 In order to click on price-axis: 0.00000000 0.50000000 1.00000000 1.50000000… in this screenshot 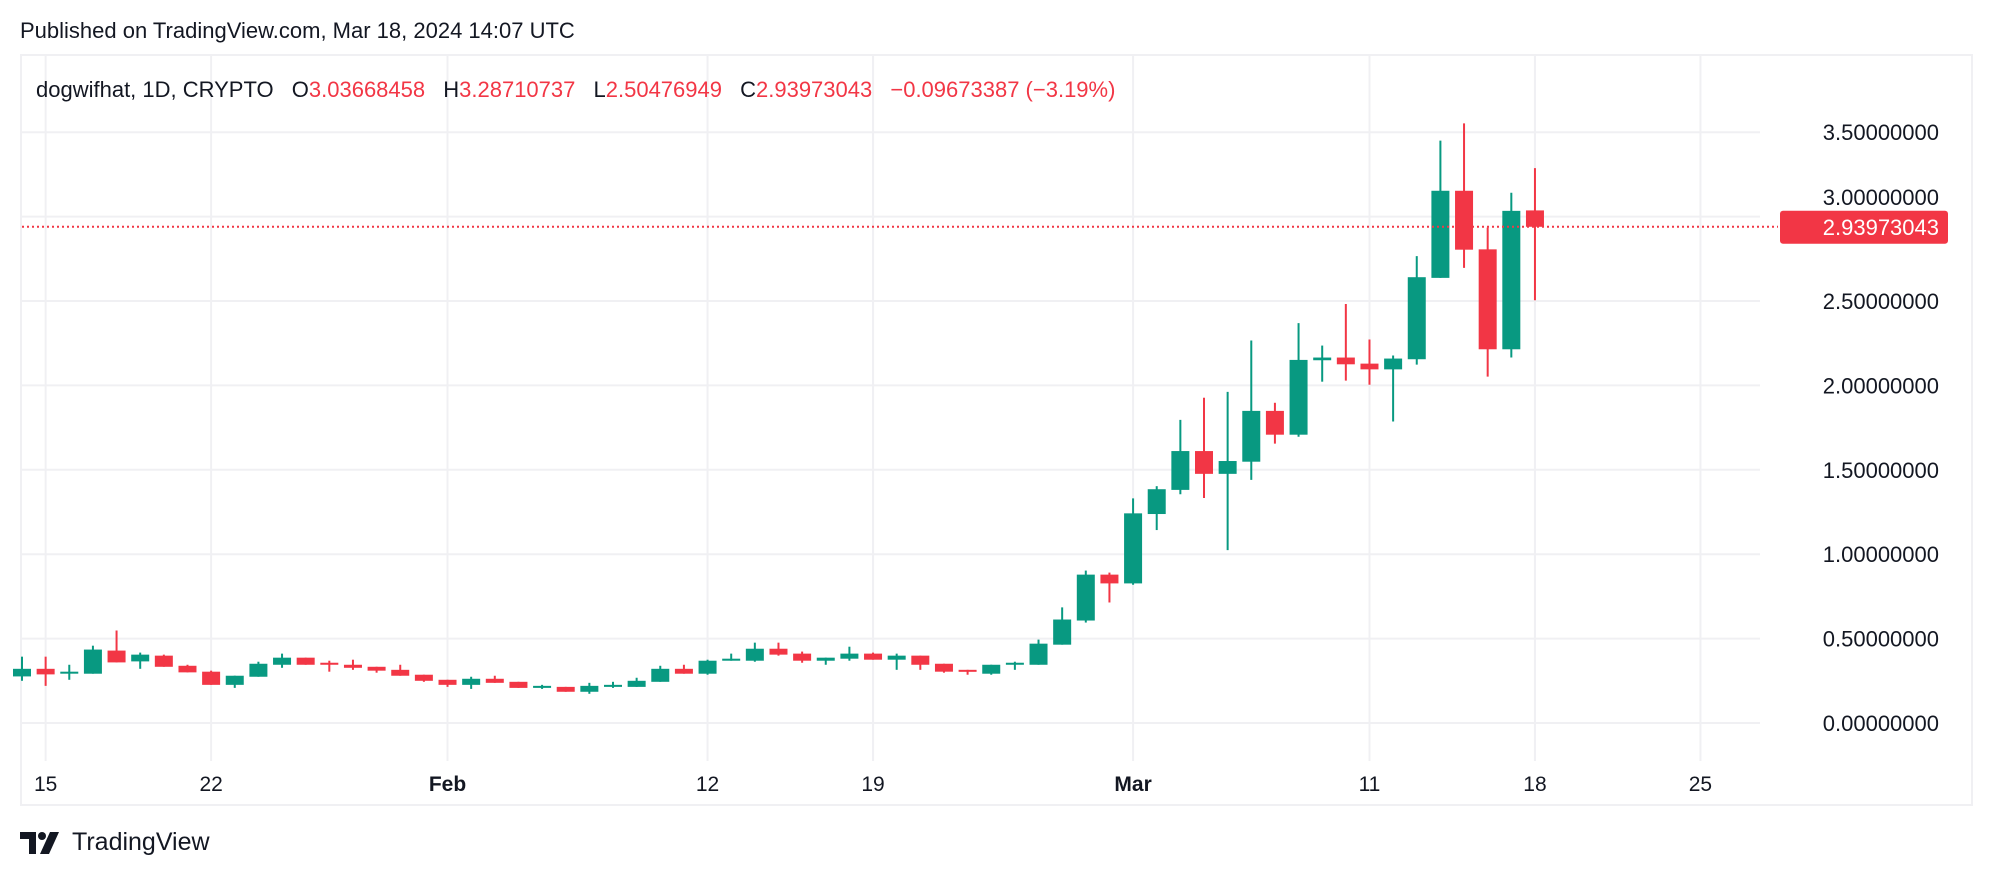, I will do `click(1881, 428)`.